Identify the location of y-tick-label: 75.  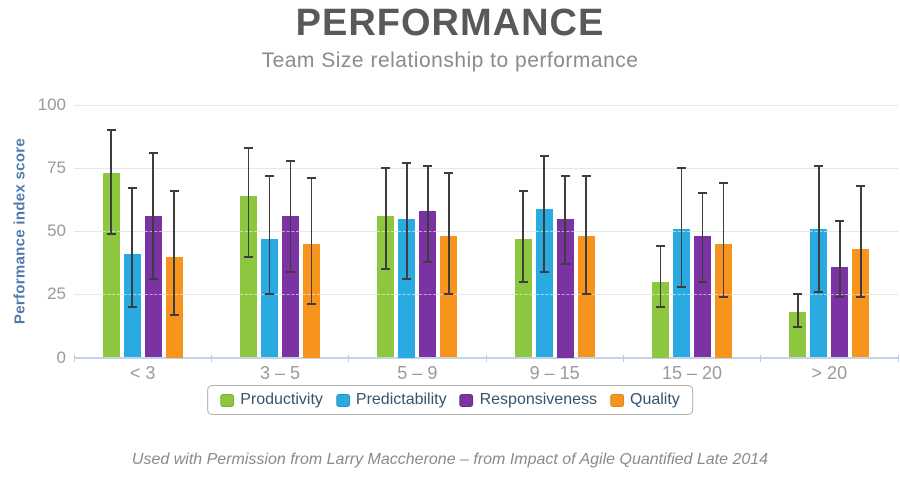
(56, 168).